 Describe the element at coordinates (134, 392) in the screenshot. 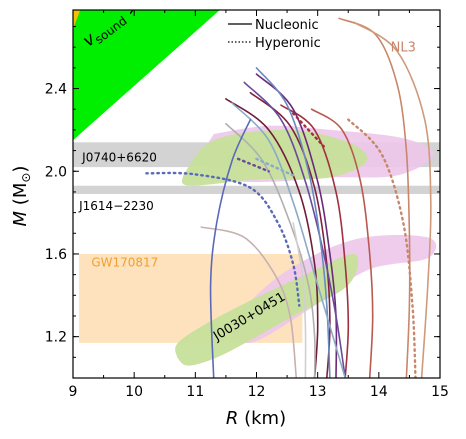

I see `x-tick-label-1: 10` at that location.